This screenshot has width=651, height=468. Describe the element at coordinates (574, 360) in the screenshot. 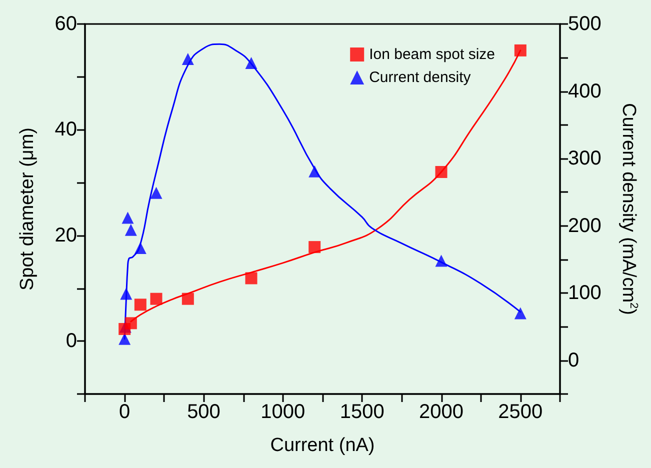

I see `y2-tick-label: 0` at that location.